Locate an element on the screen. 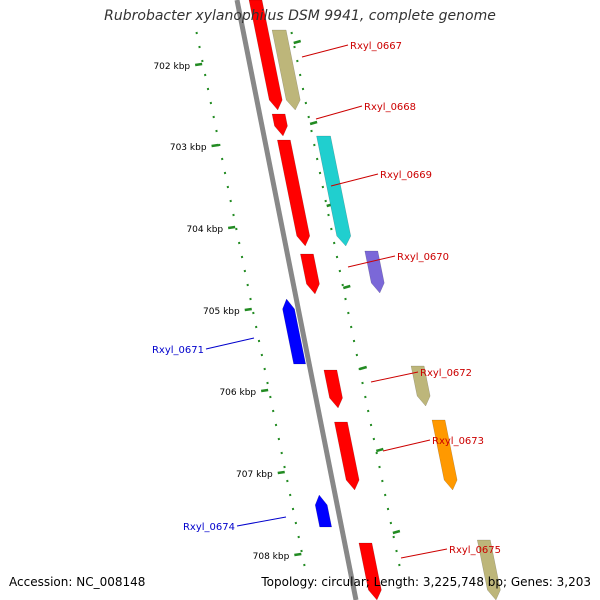 The image size is (600, 600). gene-label: Rxyl_0671 is located at coordinates (178, 350).